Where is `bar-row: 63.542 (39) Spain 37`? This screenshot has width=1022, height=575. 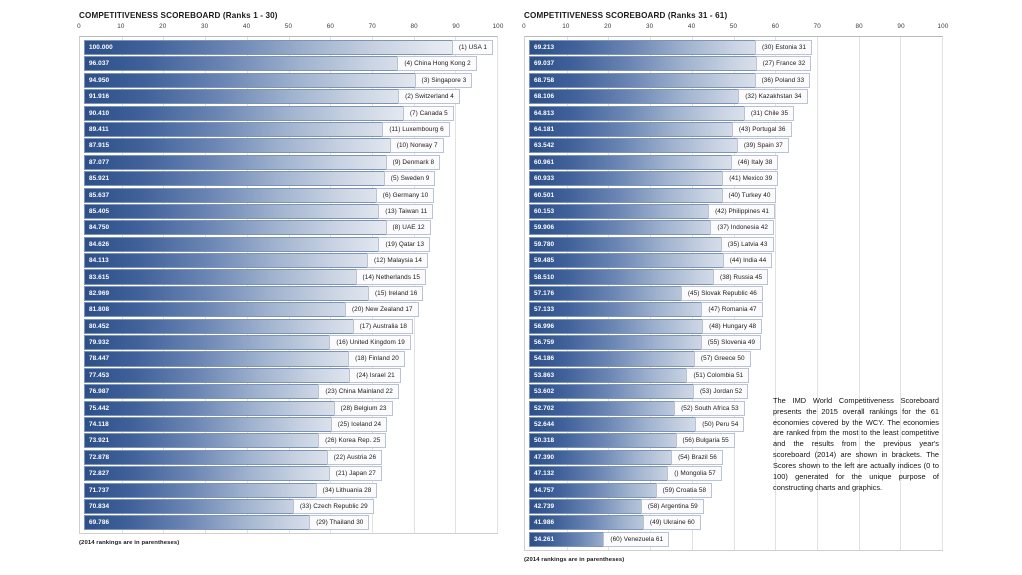
bar-row: 63.542 (39) Spain 37 is located at coordinates (733, 146).